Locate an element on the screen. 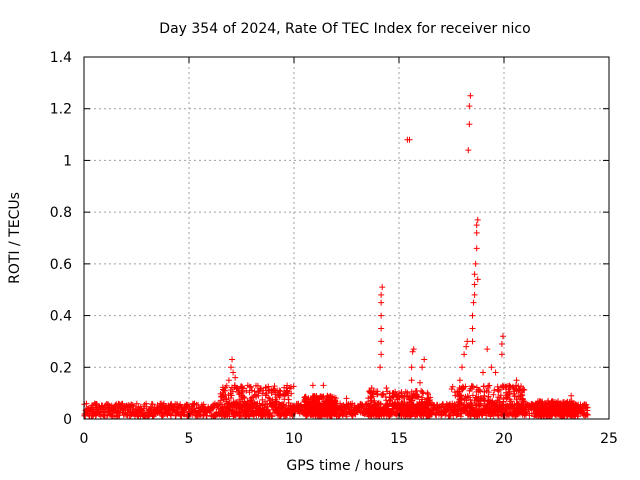 This screenshot has height=480, width=640. y-tick-label: 0.6 is located at coordinates (61, 265).